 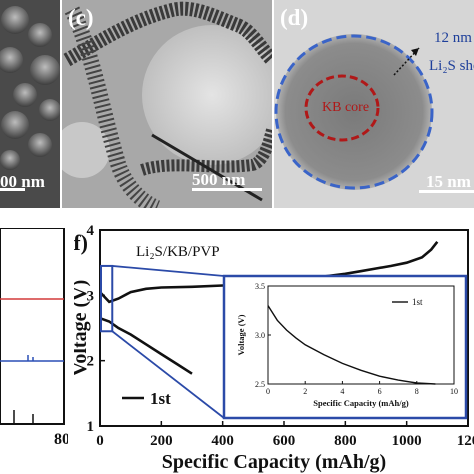 What do you see at coordinates (465, 441) in the screenshot?
I see `main-xtick-label: 120` at bounding box center [465, 441].